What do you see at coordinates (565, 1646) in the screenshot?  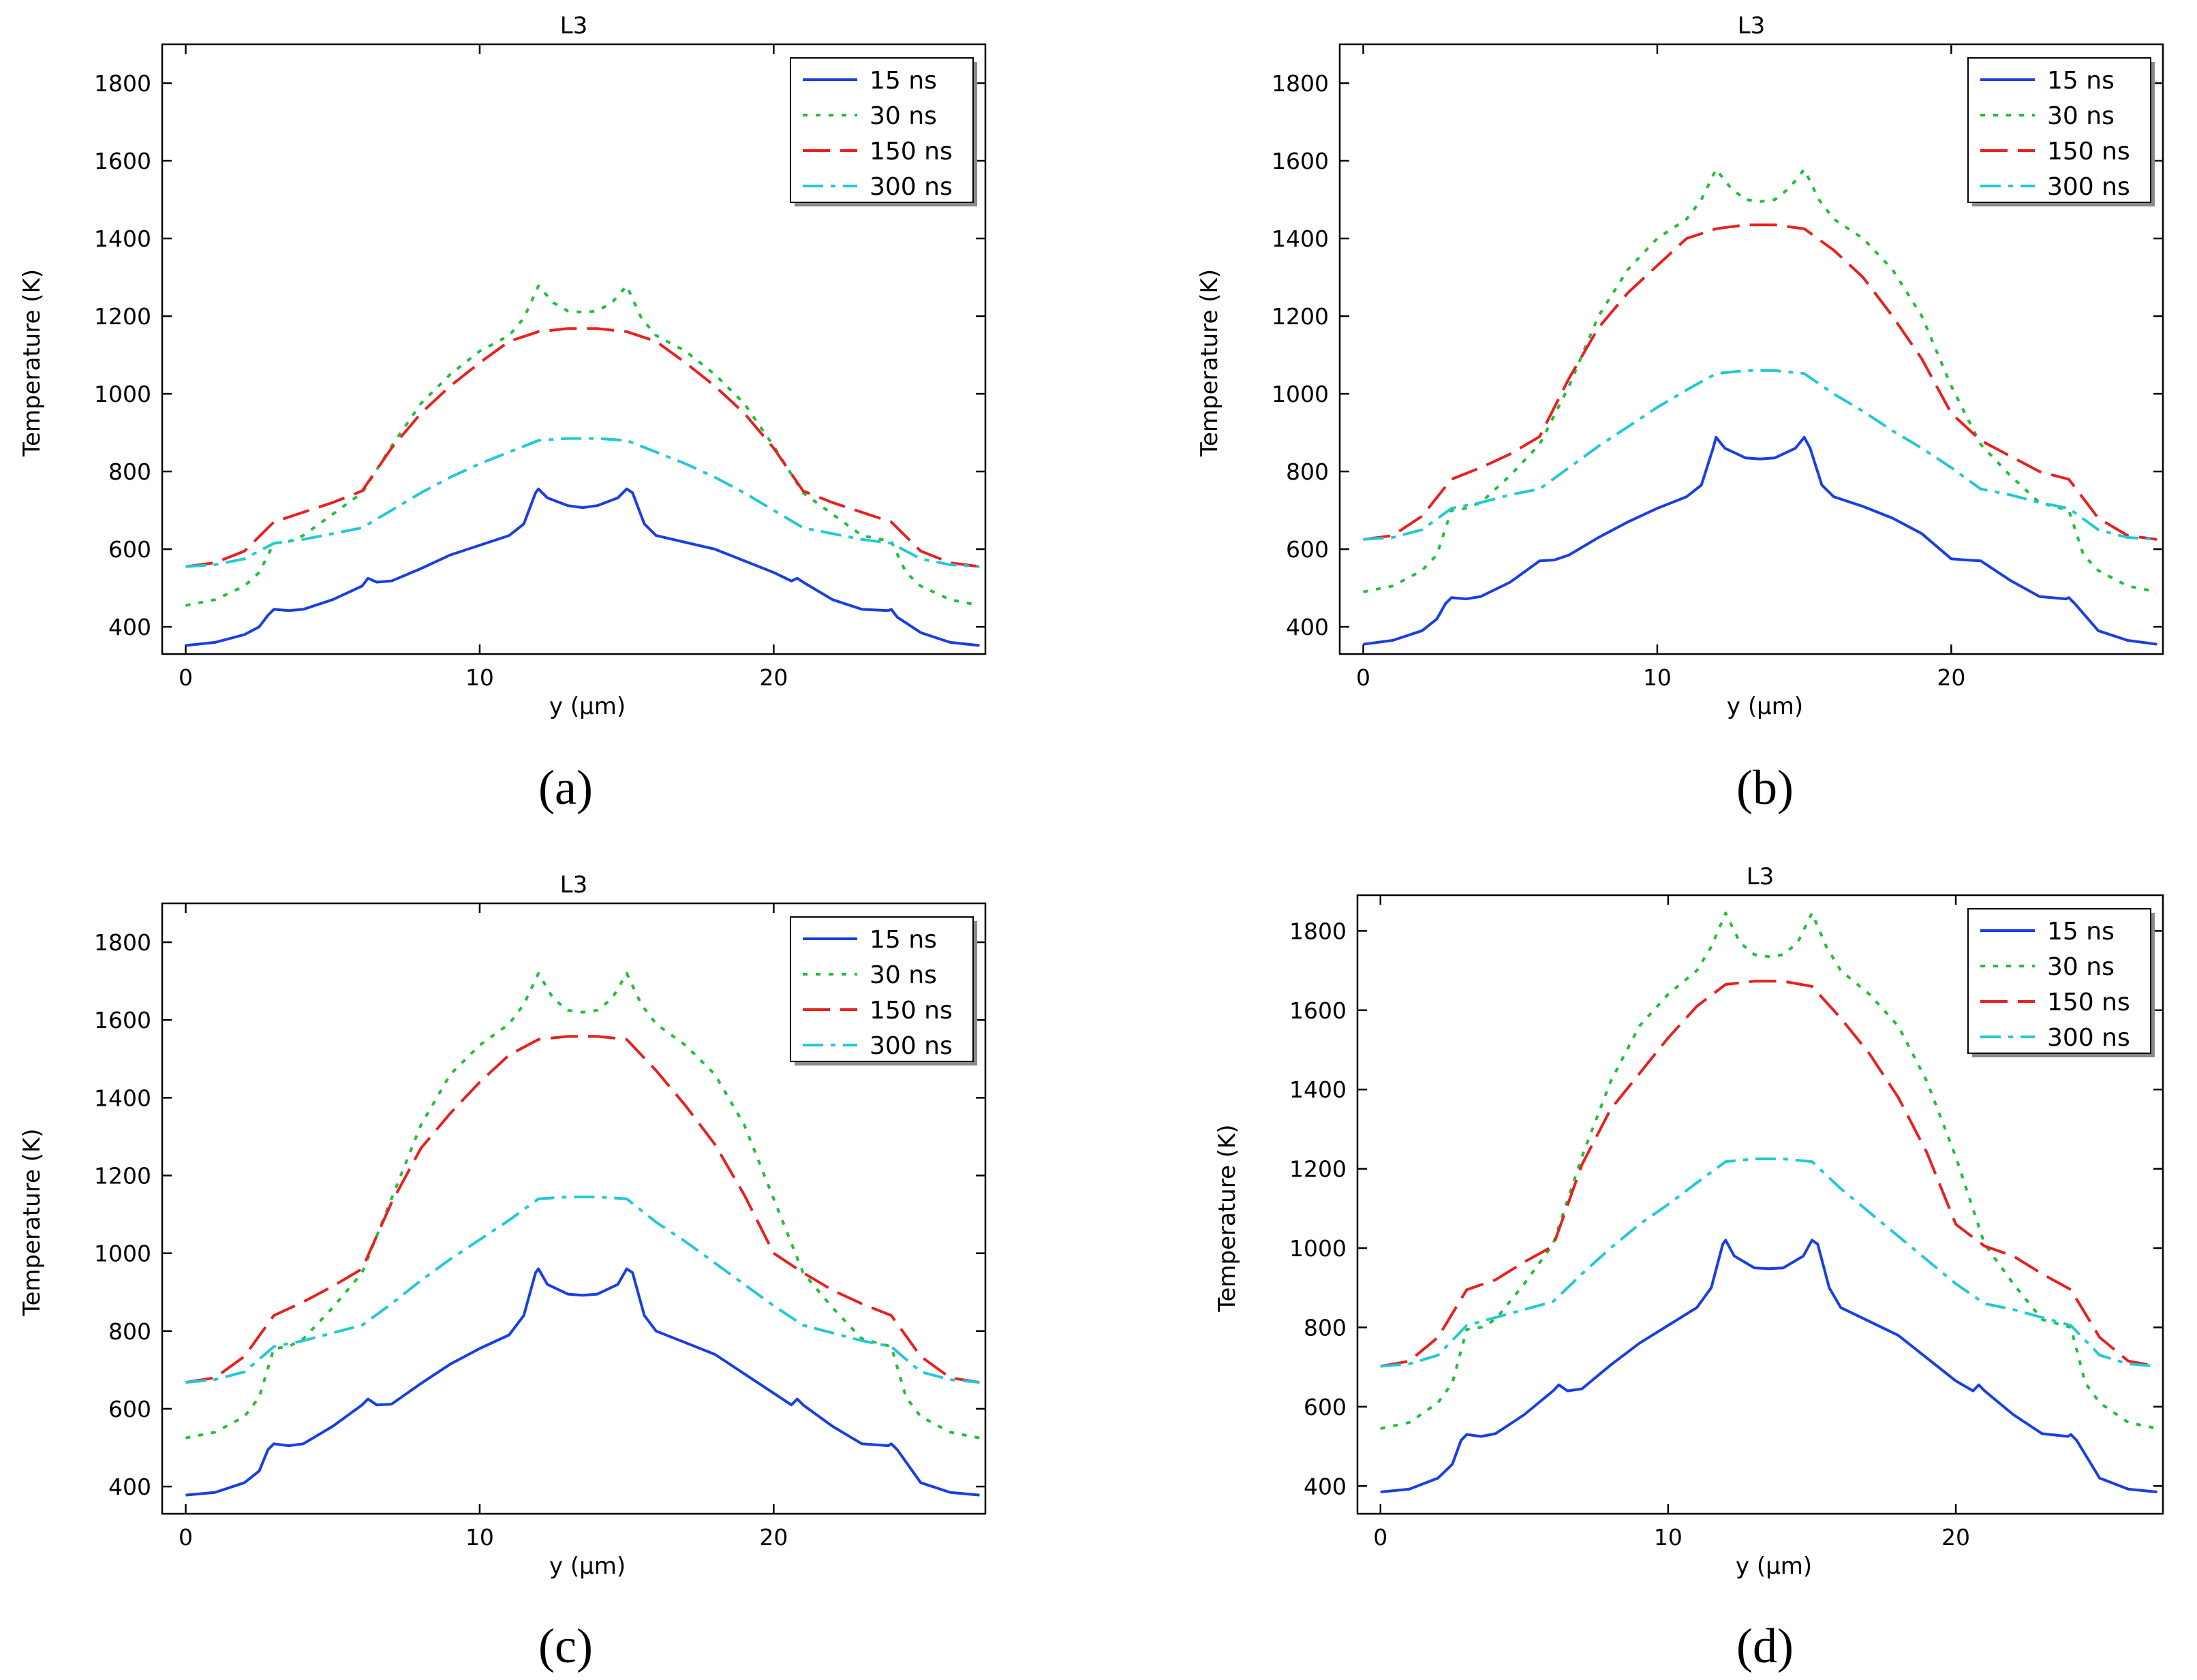 I see `panel-caption: (c)` at bounding box center [565, 1646].